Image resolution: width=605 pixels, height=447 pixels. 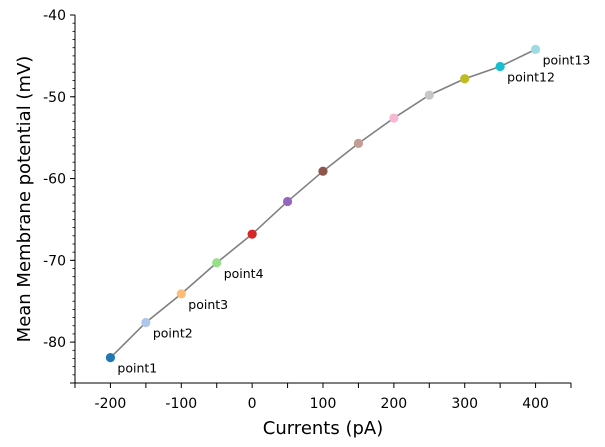 I want to click on y-tick-label: -50, so click(x=54, y=98).